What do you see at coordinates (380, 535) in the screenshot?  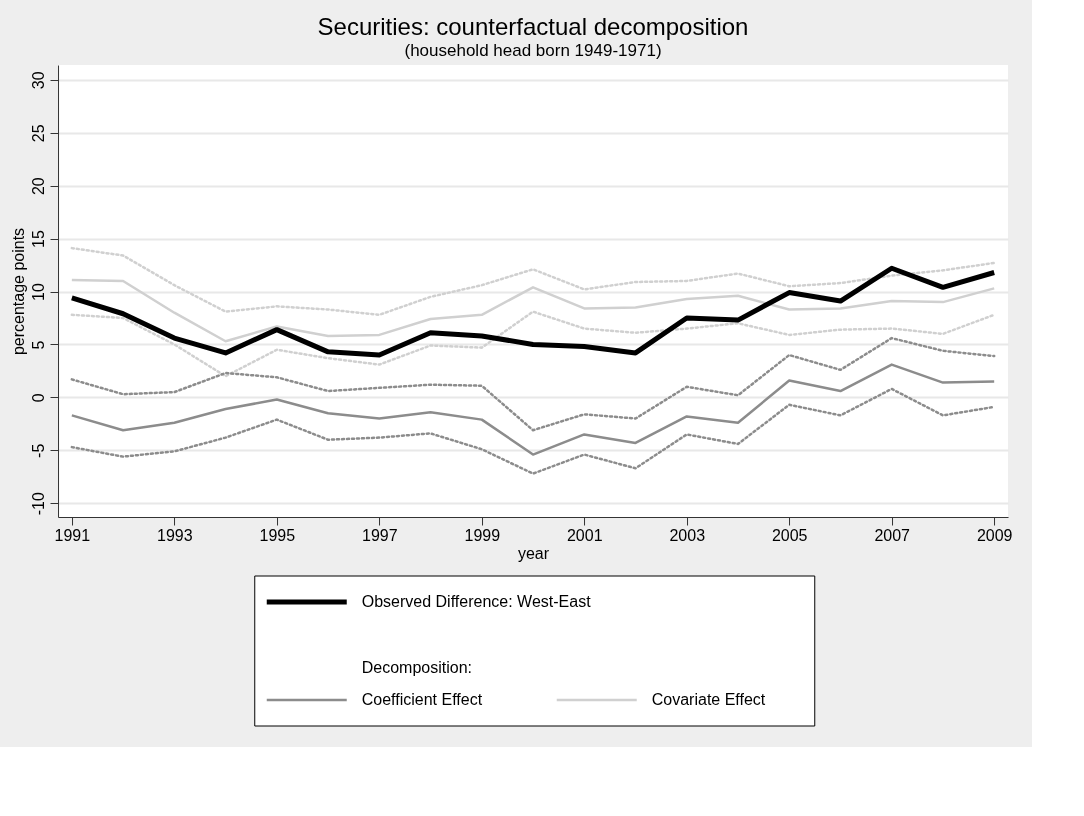 I see `x-tick-label: 1997` at bounding box center [380, 535].